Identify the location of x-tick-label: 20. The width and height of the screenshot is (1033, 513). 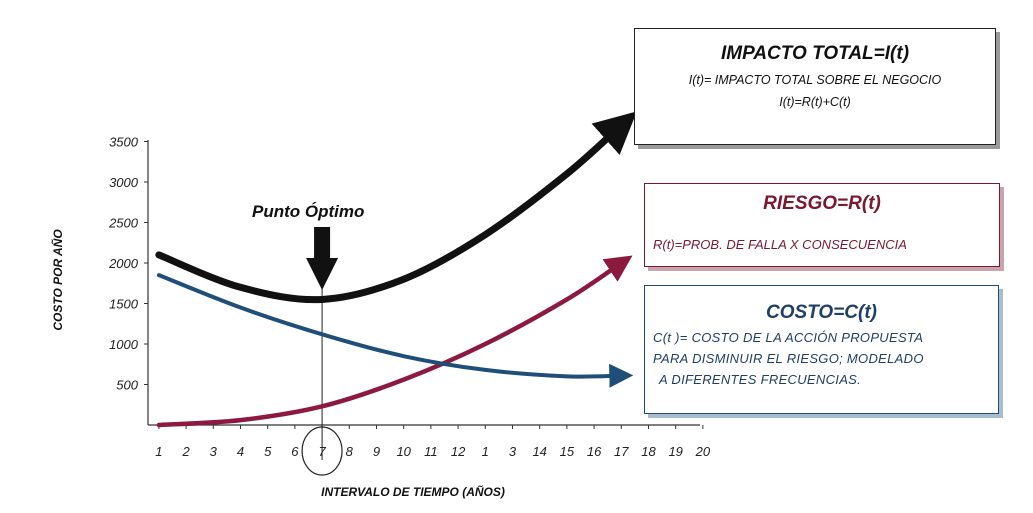
(703, 451).